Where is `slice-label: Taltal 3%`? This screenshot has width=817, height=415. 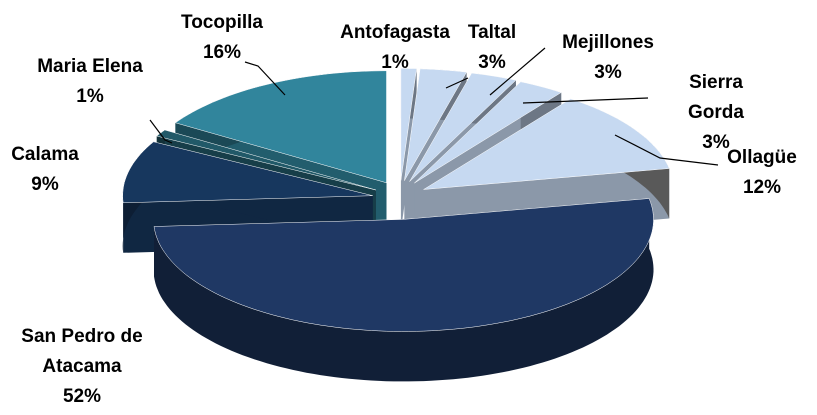 slice-label: Taltal 3% is located at coordinates (492, 48).